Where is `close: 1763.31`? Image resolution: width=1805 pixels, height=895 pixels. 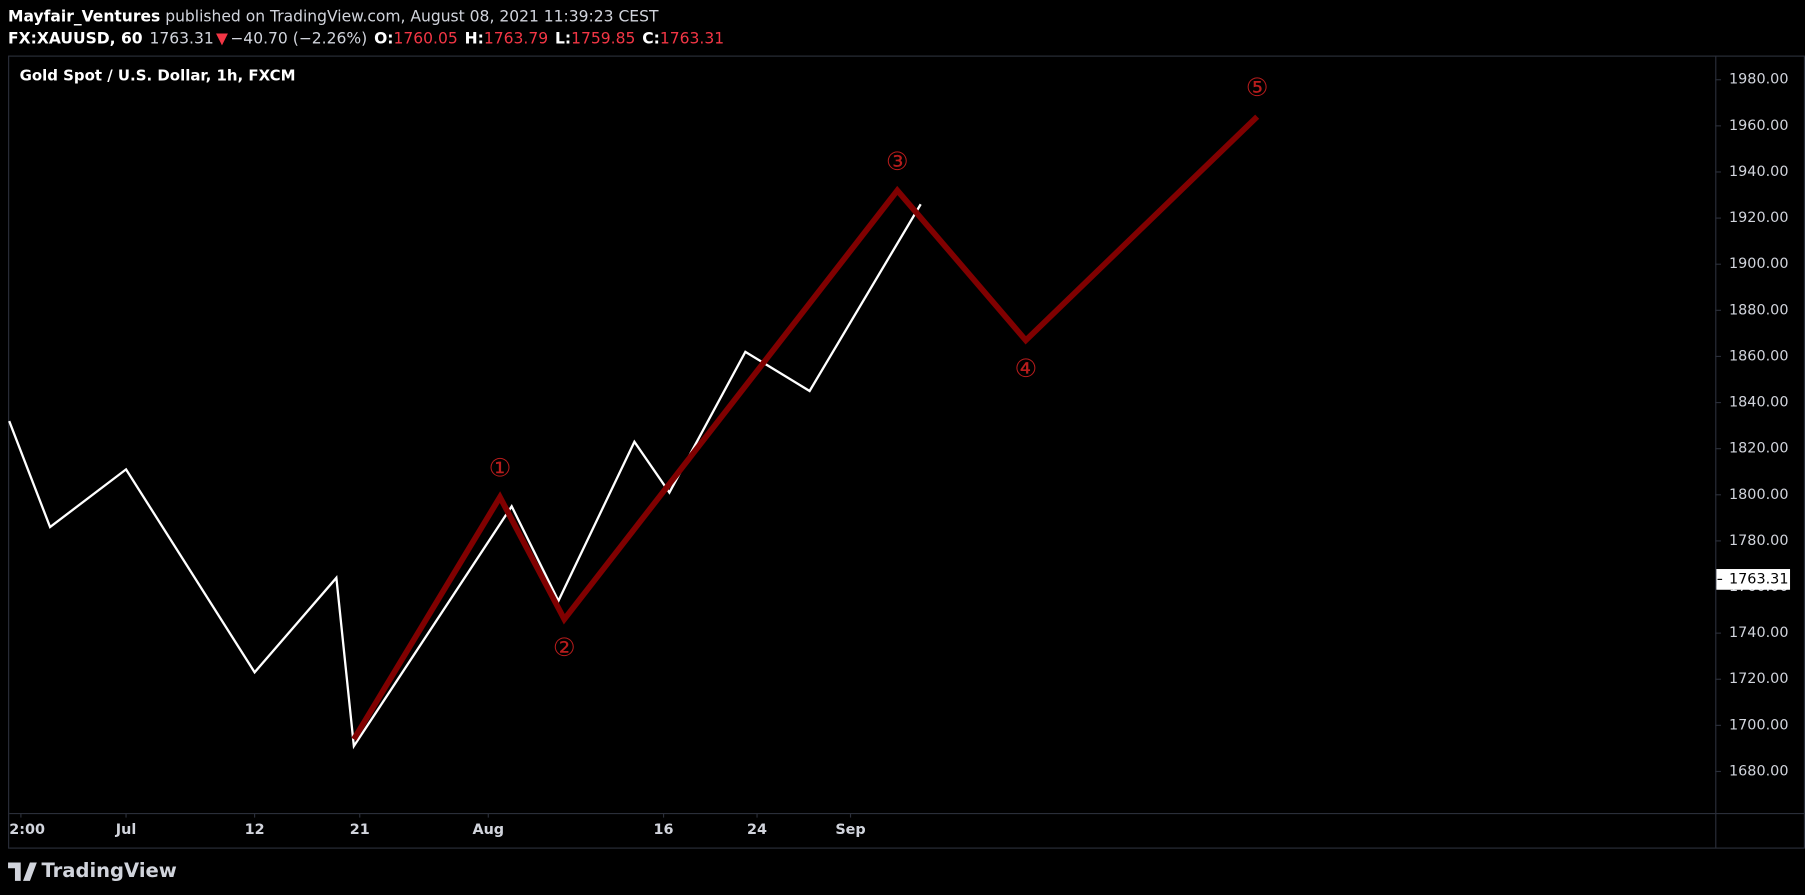
close: 1763.31 is located at coordinates (692, 38).